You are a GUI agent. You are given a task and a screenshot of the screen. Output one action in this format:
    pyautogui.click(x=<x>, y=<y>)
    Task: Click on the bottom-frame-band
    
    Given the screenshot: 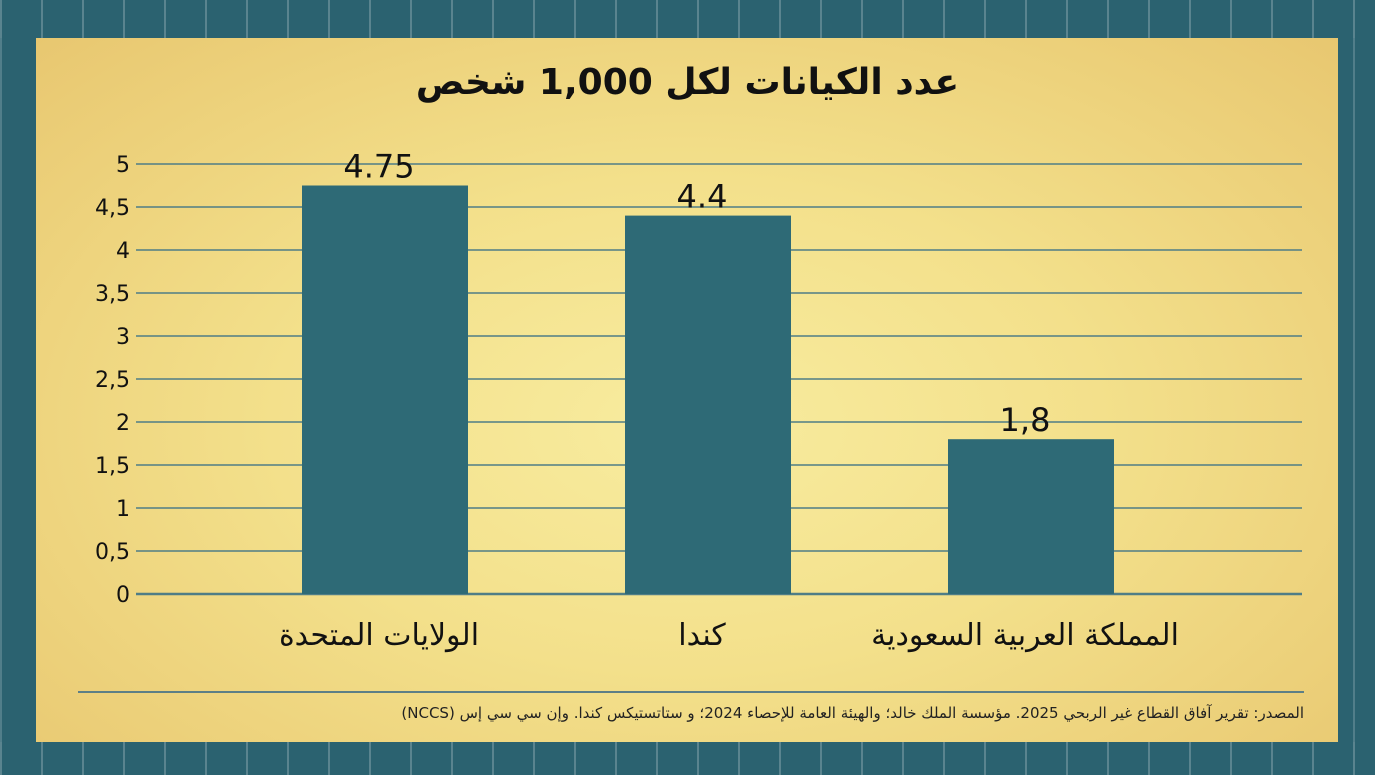 What is the action you would take?
    pyautogui.click(x=687, y=758)
    